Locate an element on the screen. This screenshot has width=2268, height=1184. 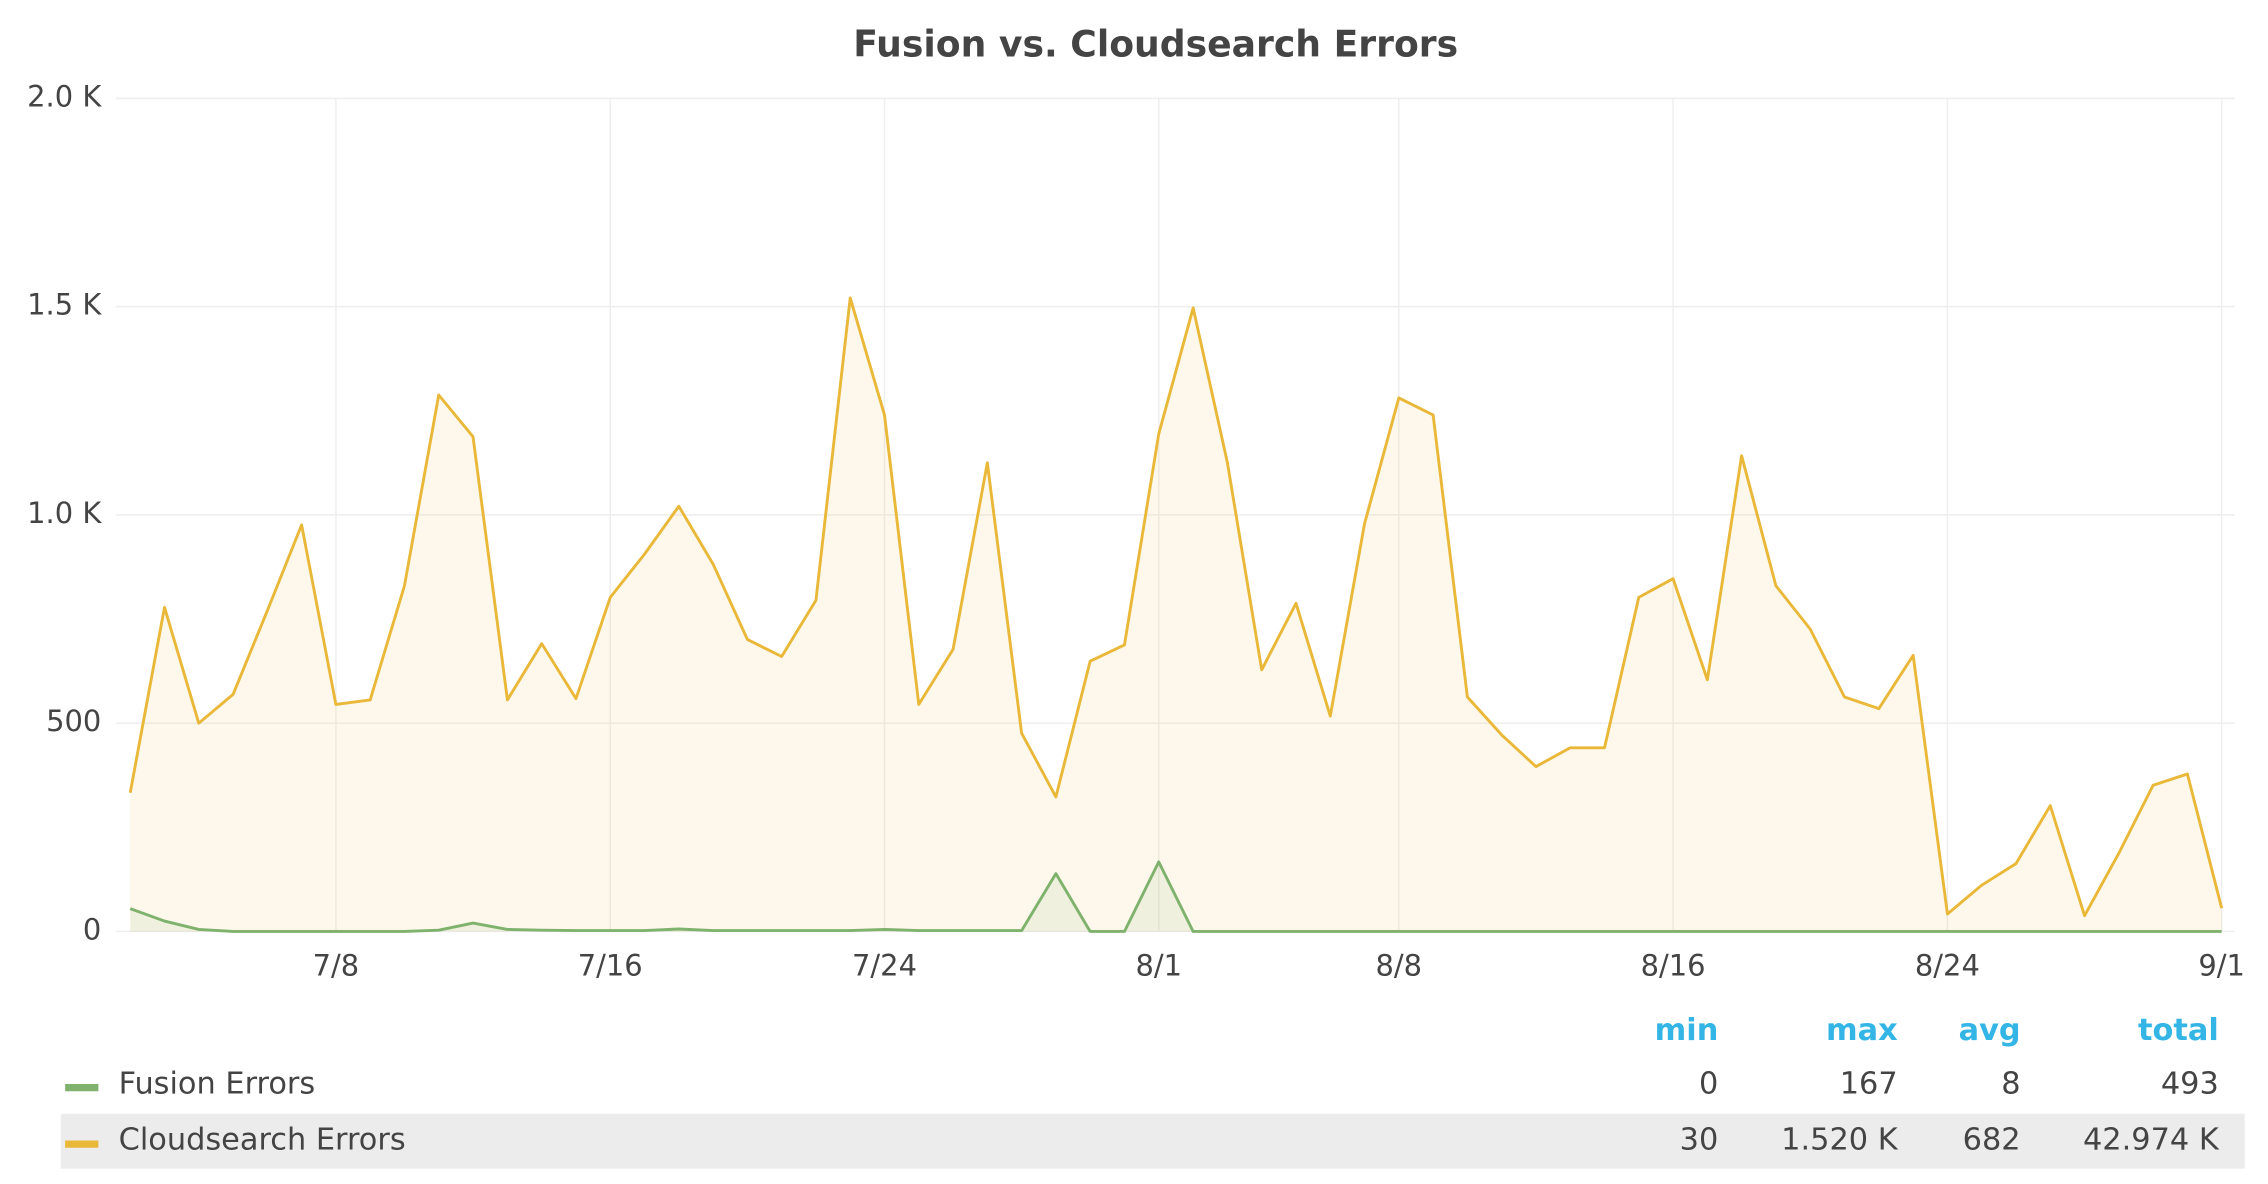
chart-title: Fusion vs. Cloudsearch Errors is located at coordinates (1155, 43).